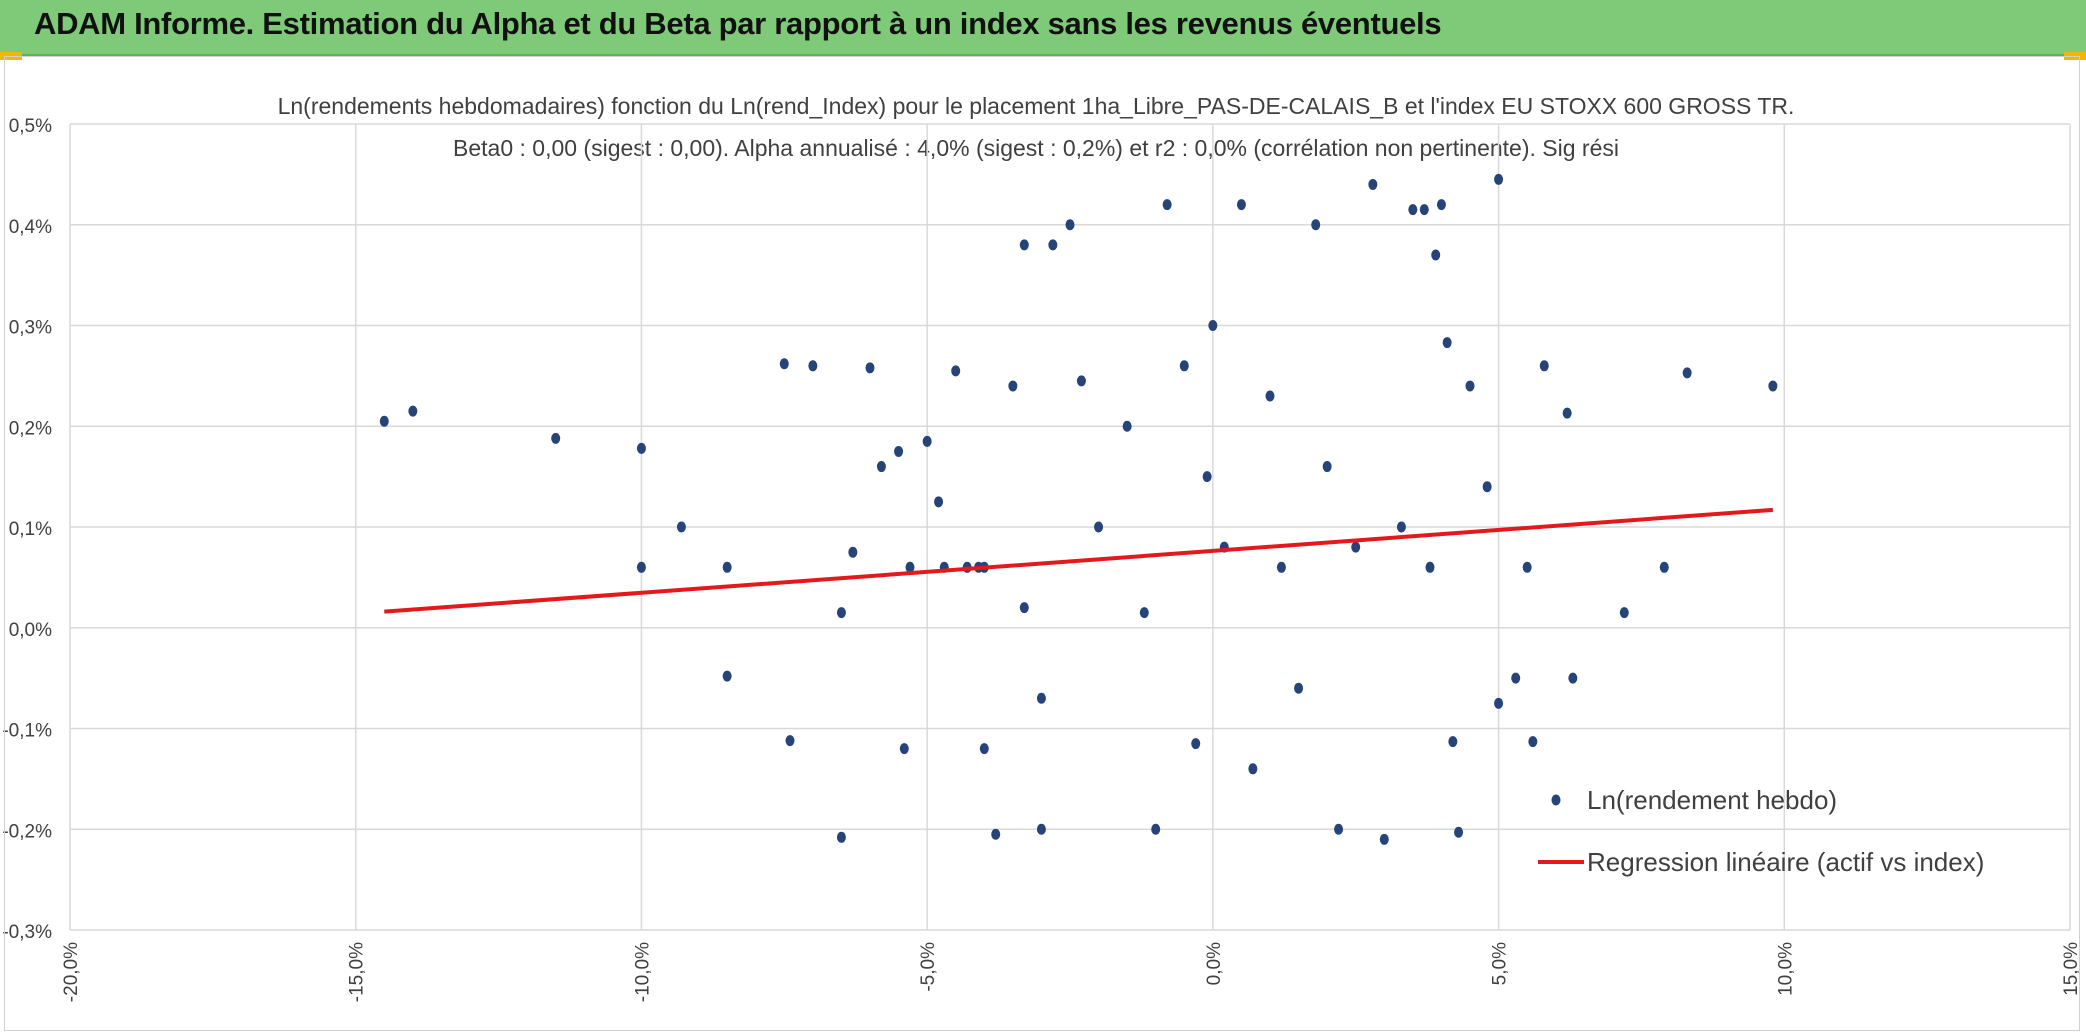 This screenshot has height=1035, width=2086. I want to click on legend-marker-scatter, so click(1556, 800).